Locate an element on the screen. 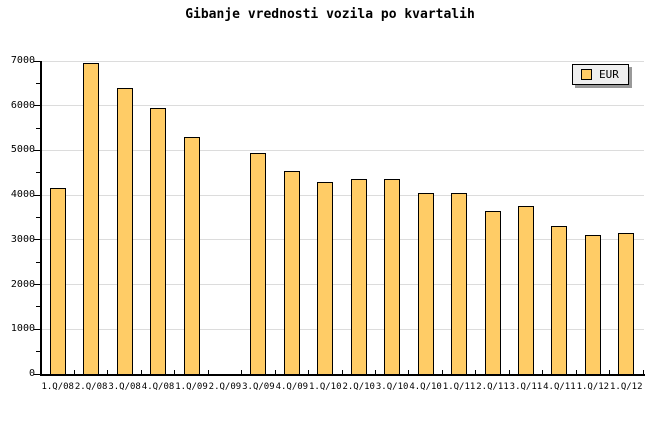  bar-4.Q/11 is located at coordinates (559, 300).